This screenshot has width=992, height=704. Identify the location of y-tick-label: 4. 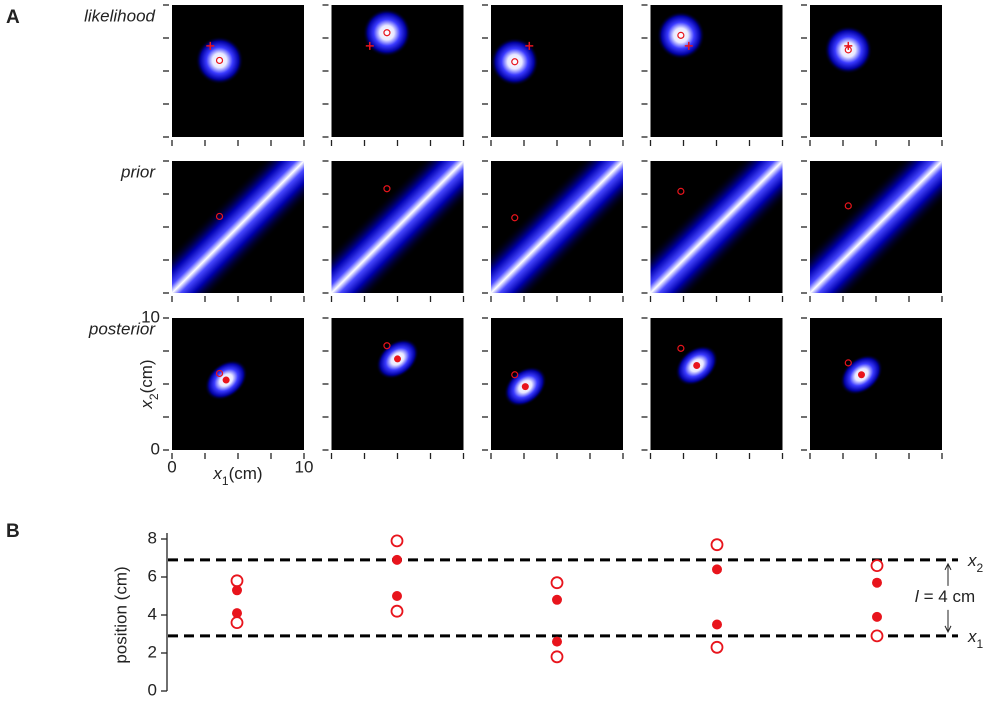
(152, 613).